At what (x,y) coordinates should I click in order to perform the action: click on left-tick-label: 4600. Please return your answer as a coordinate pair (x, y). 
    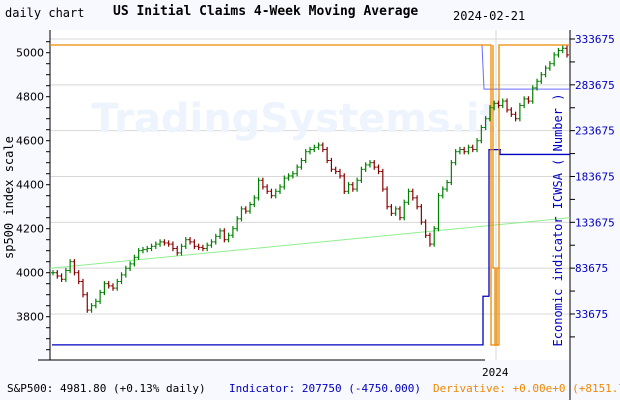
    Looking at the image, I should click on (30, 141).